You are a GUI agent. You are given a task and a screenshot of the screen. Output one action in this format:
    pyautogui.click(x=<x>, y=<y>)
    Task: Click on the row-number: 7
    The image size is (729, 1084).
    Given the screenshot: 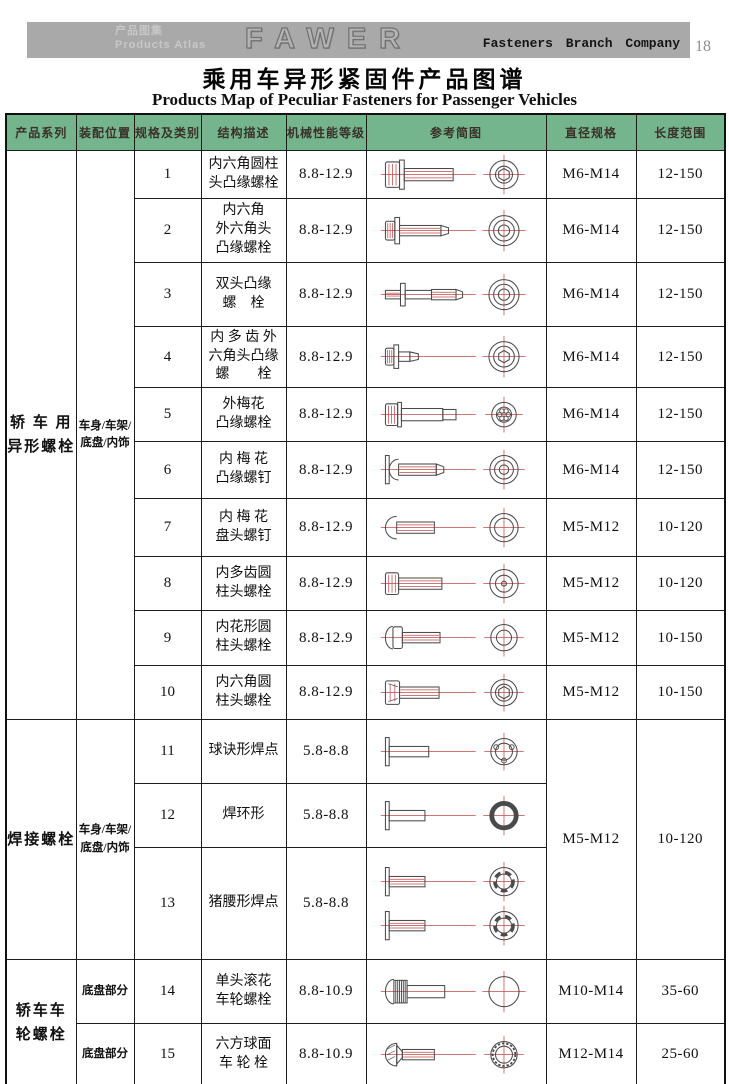 What is the action you would take?
    pyautogui.click(x=167, y=527)
    